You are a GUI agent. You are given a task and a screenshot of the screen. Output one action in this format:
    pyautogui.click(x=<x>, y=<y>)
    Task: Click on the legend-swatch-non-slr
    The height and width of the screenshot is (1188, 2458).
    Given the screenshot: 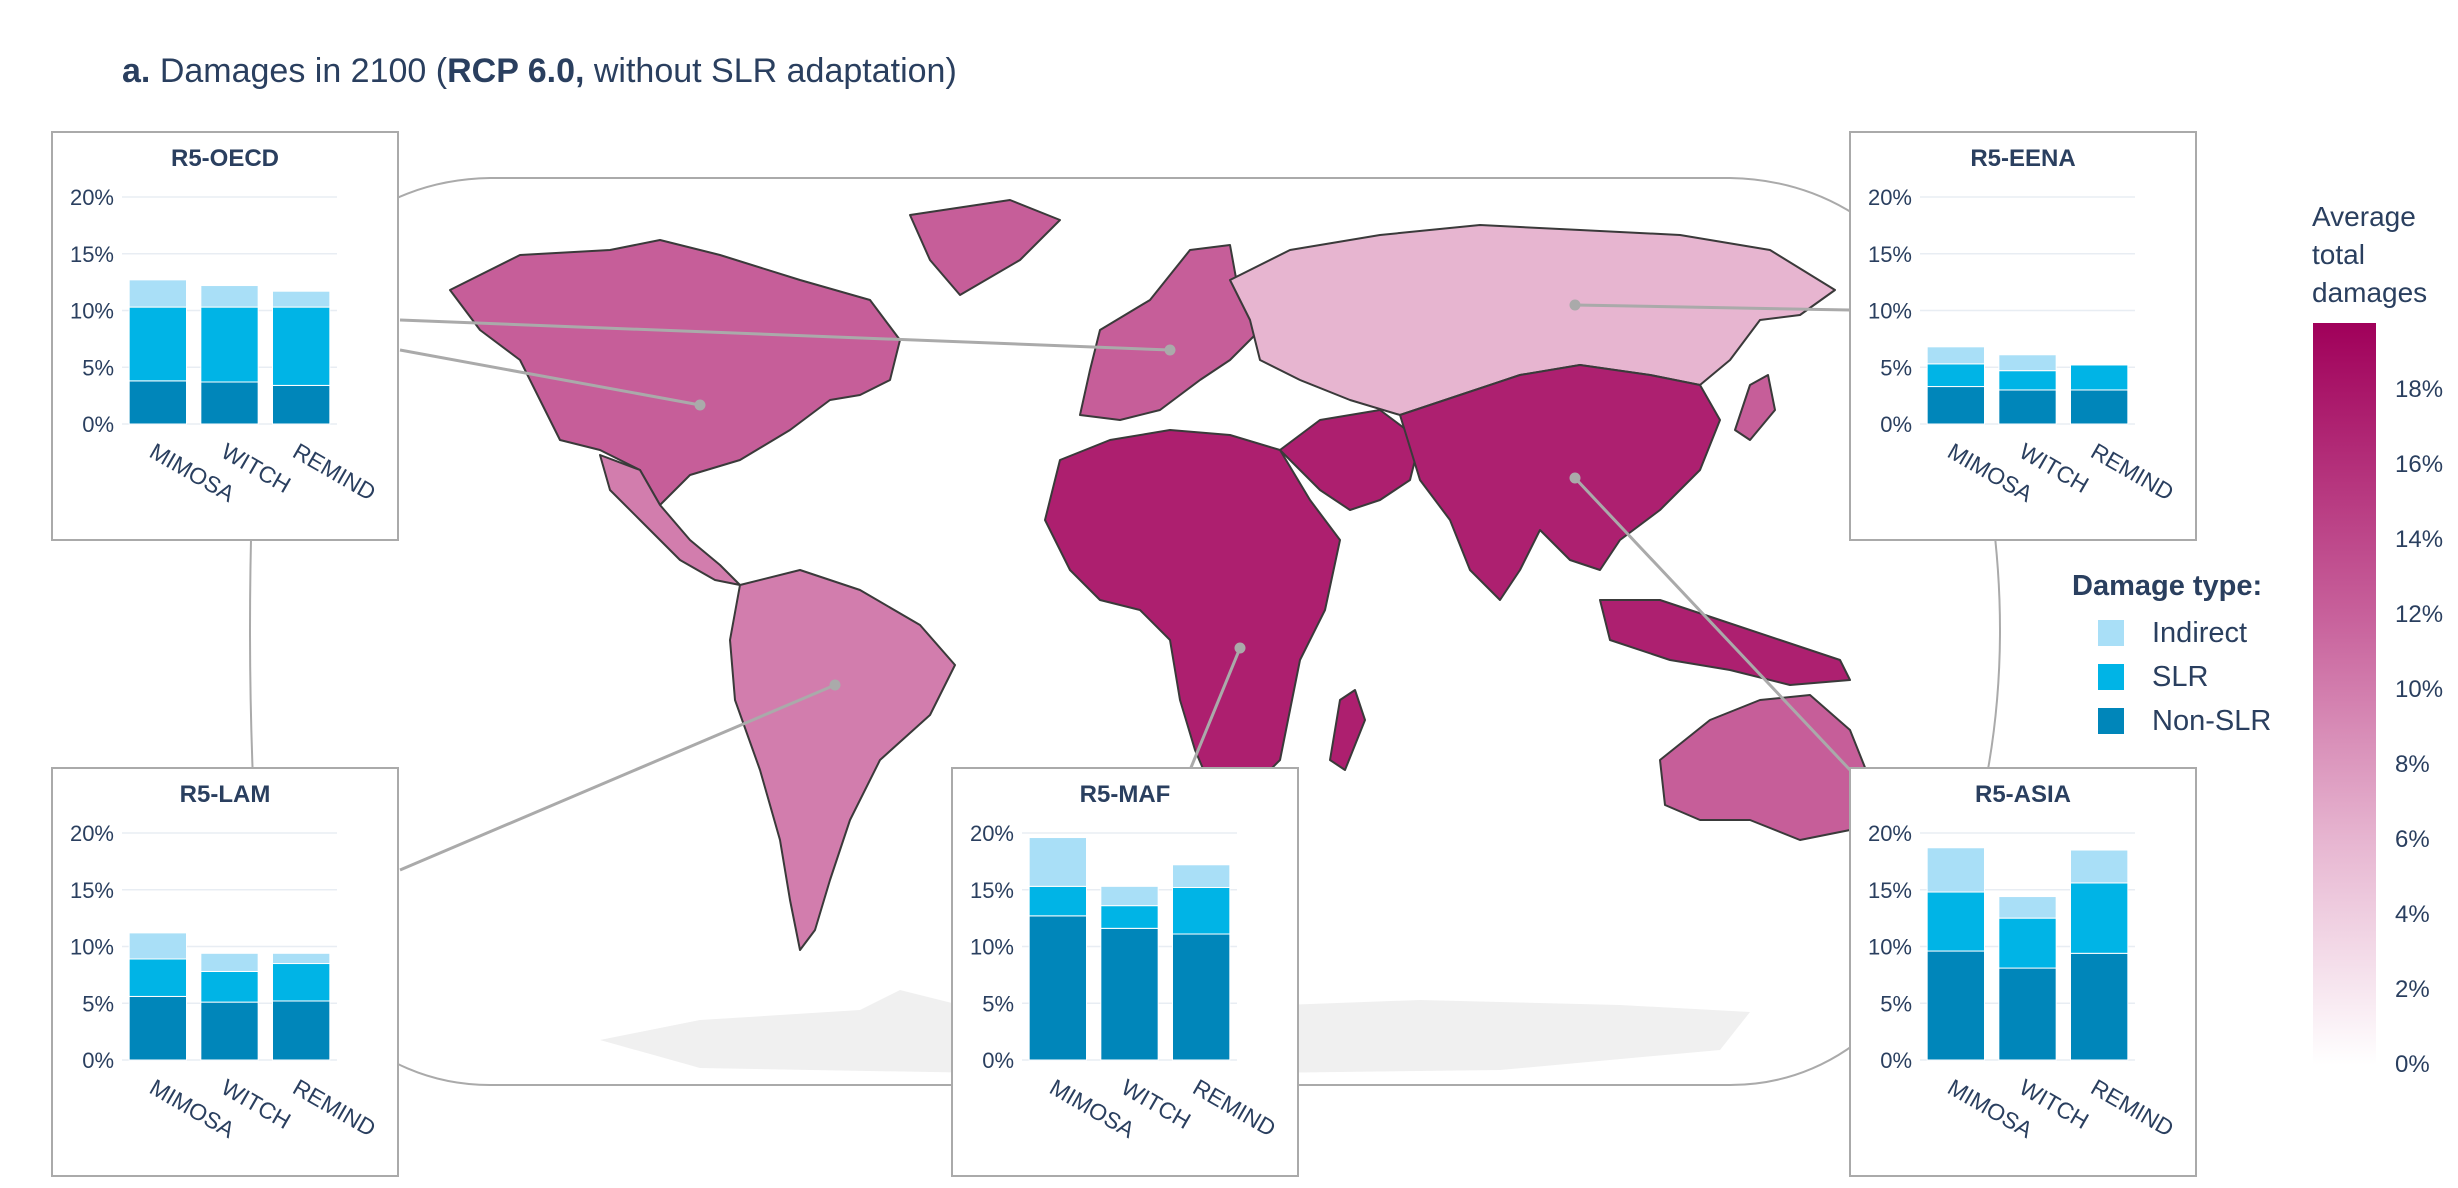 What is the action you would take?
    pyautogui.click(x=2111, y=721)
    